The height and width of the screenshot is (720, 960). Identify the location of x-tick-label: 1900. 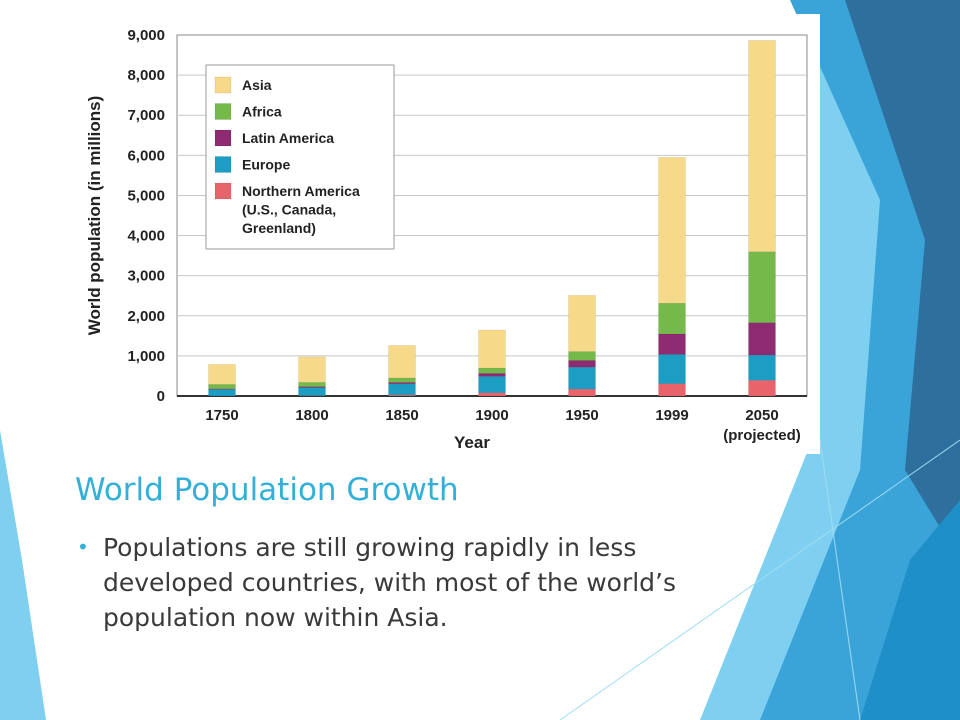
(491, 415).